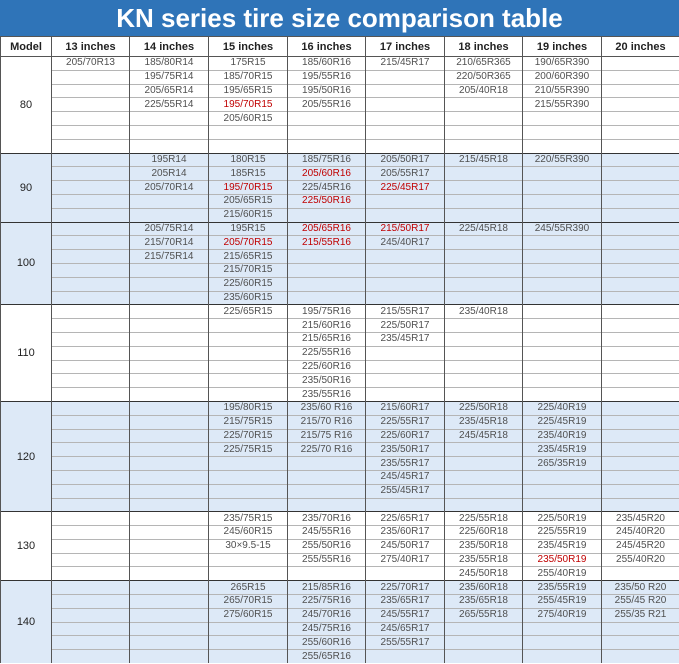 The height and width of the screenshot is (664, 679). I want to click on size-cell: 215/70 R16, so click(326, 422).